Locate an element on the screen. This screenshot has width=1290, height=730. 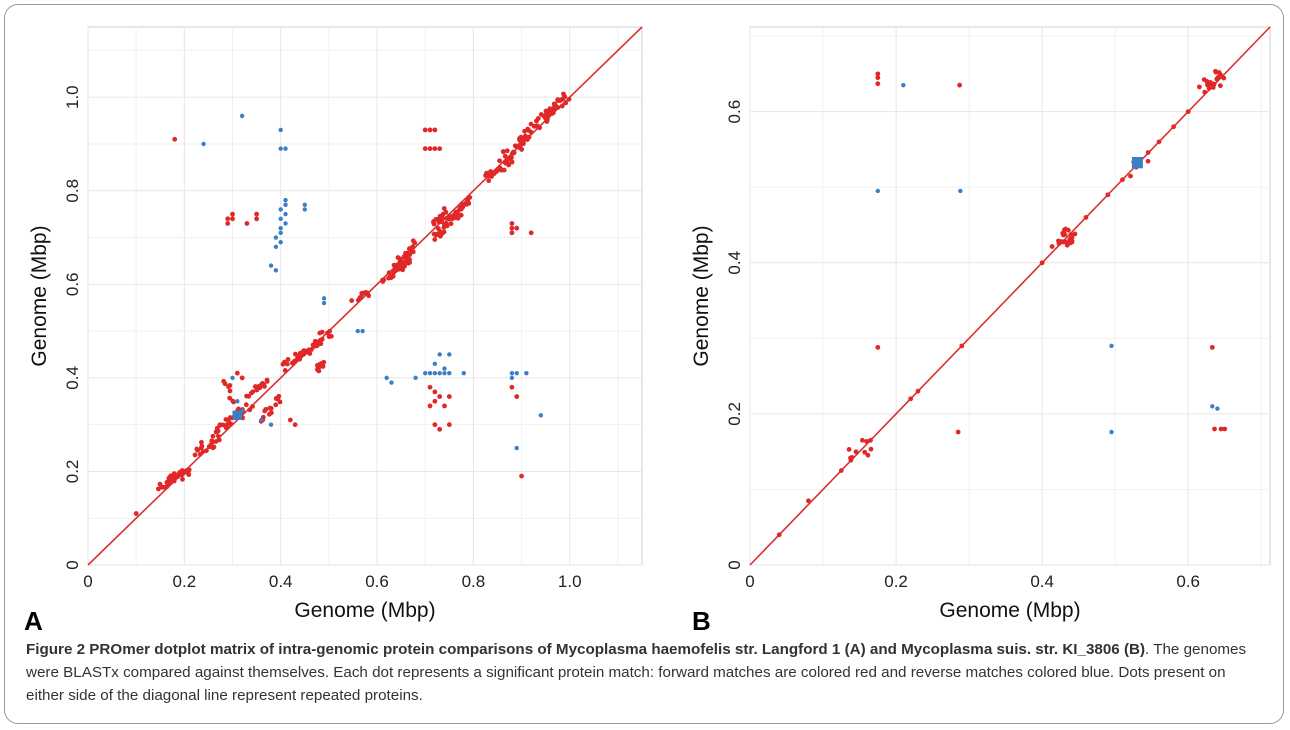
x-tick-label: 0.6 is located at coordinates (1188, 581).